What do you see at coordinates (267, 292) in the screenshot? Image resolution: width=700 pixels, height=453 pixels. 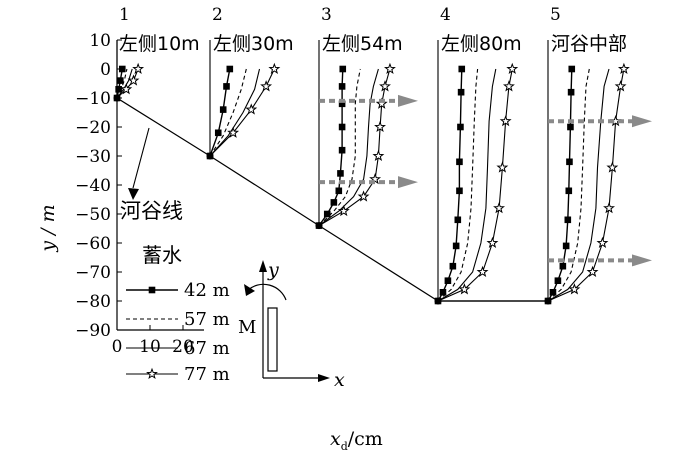 I see `inset-moment-arc` at bounding box center [267, 292].